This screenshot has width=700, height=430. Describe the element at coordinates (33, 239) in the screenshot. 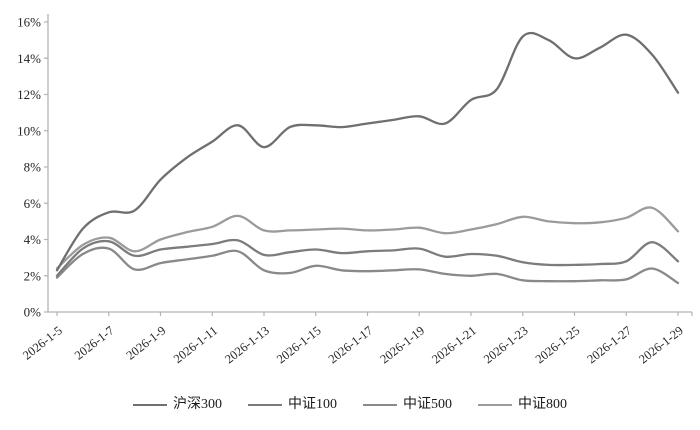

I see `y-axis-label: 4%` at that location.